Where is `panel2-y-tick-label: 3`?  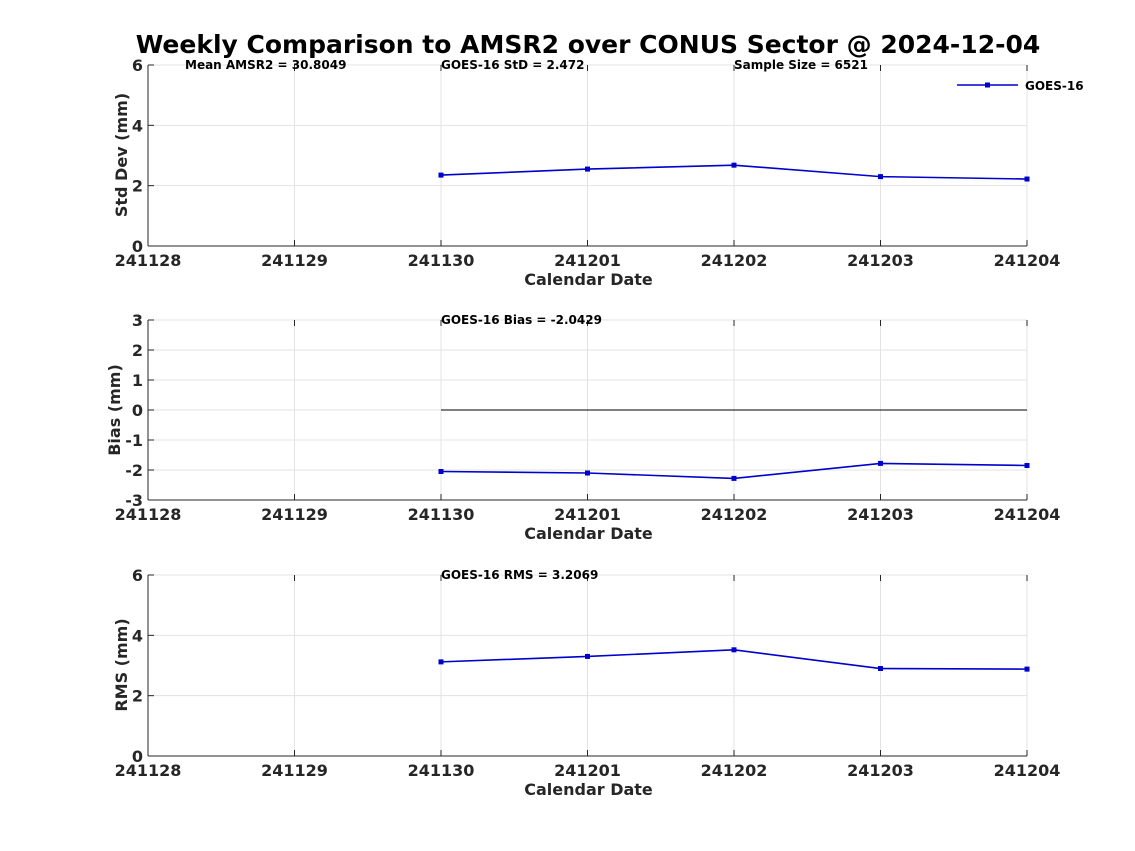
panel2-y-tick-label: 3 is located at coordinates (137, 320).